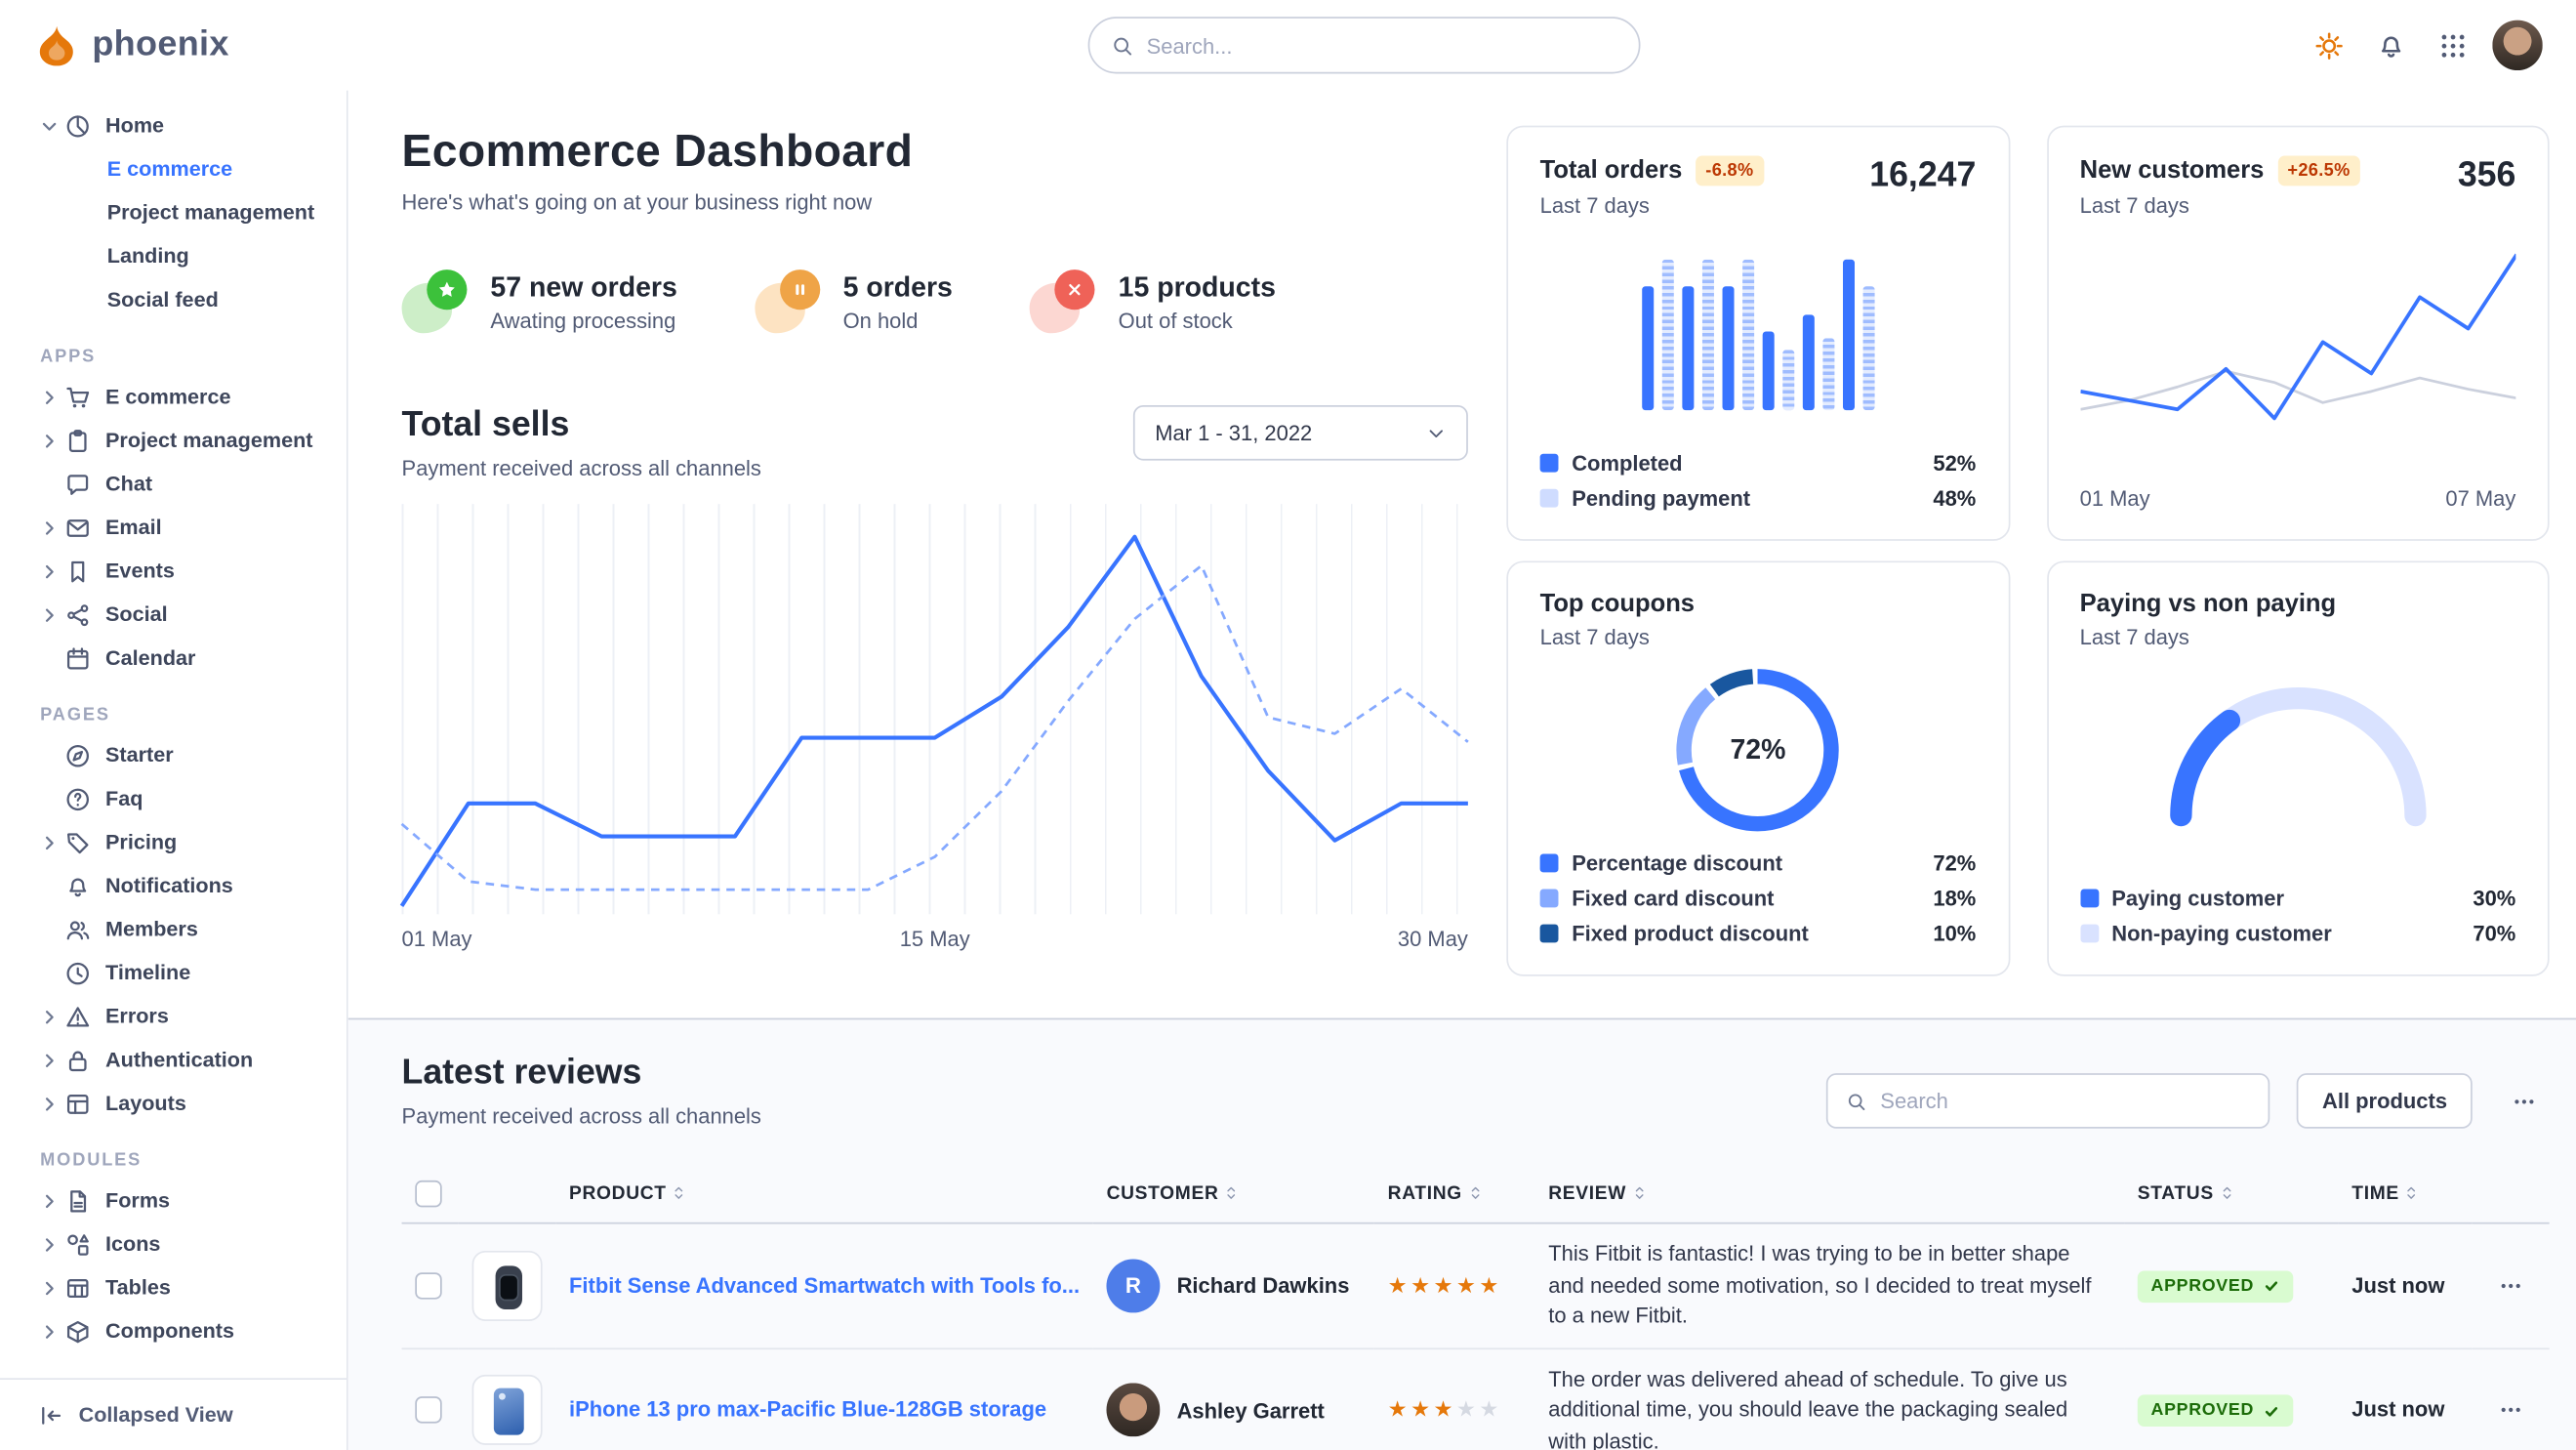  What do you see at coordinates (1955, 898) in the screenshot?
I see `legend-value: 18%` at bounding box center [1955, 898].